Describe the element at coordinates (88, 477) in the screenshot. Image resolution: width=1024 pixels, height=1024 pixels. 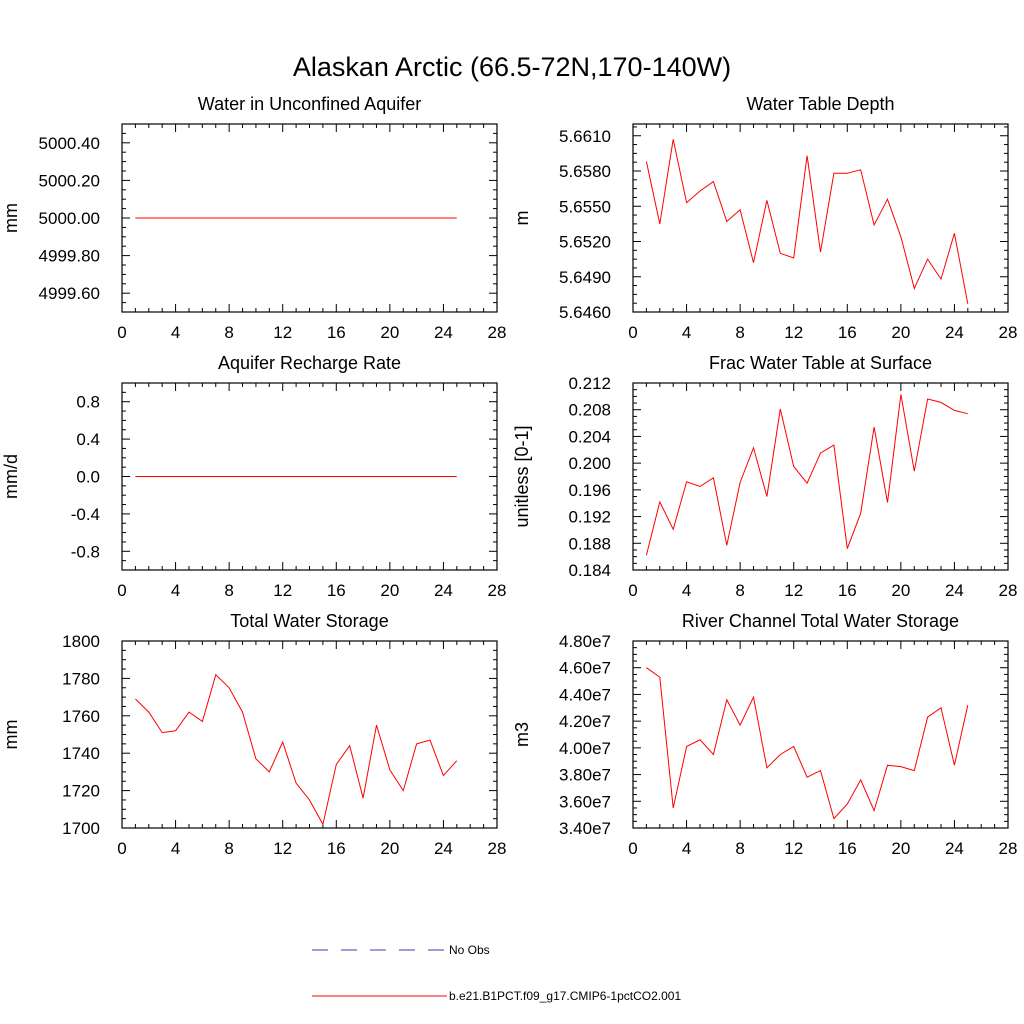
I see `y-tick-label: 0.0` at that location.